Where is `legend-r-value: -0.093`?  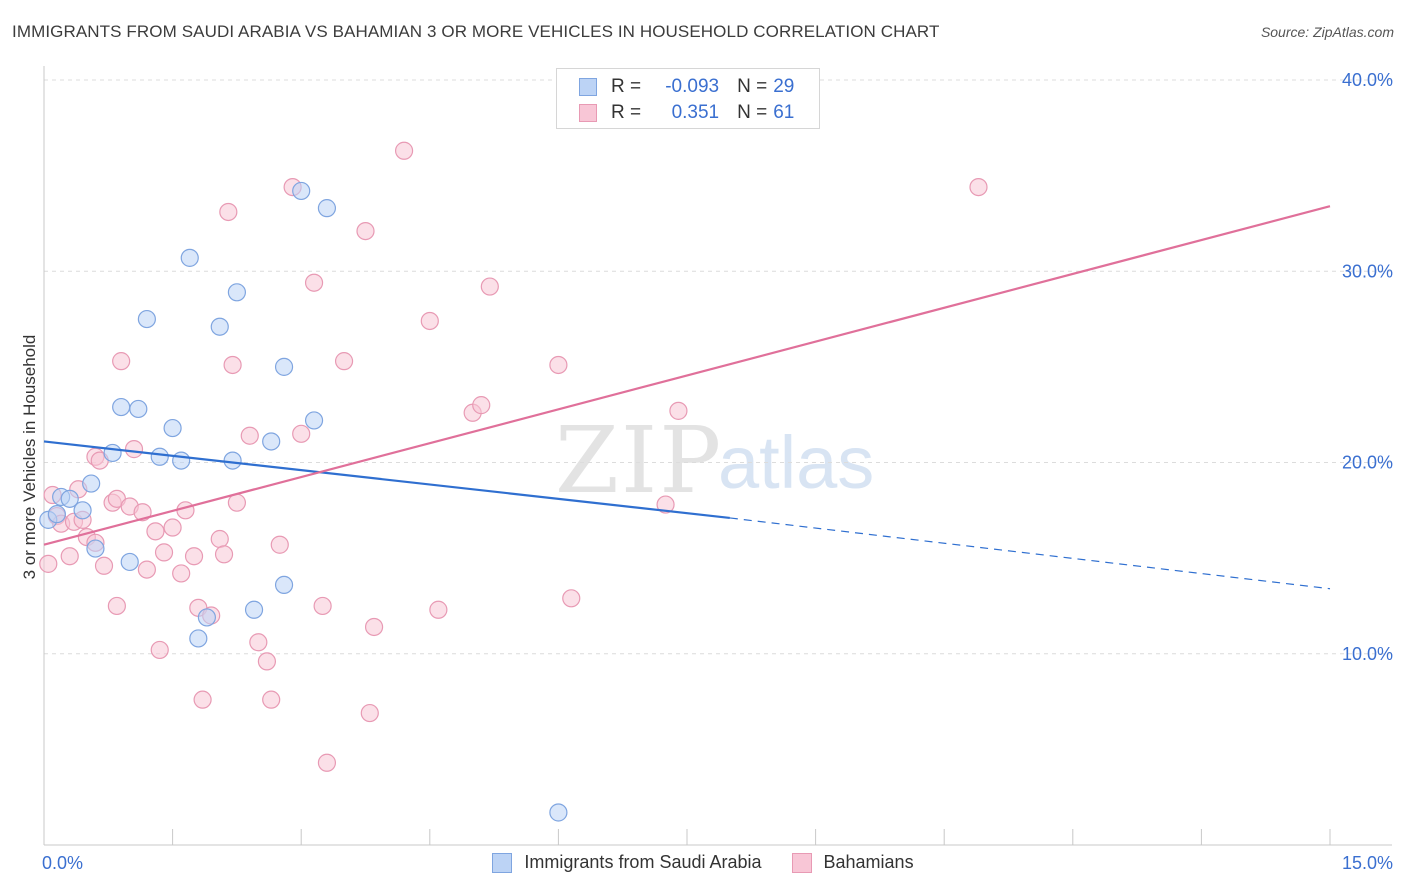 legend-r-value: -0.093 is located at coordinates (692, 86).